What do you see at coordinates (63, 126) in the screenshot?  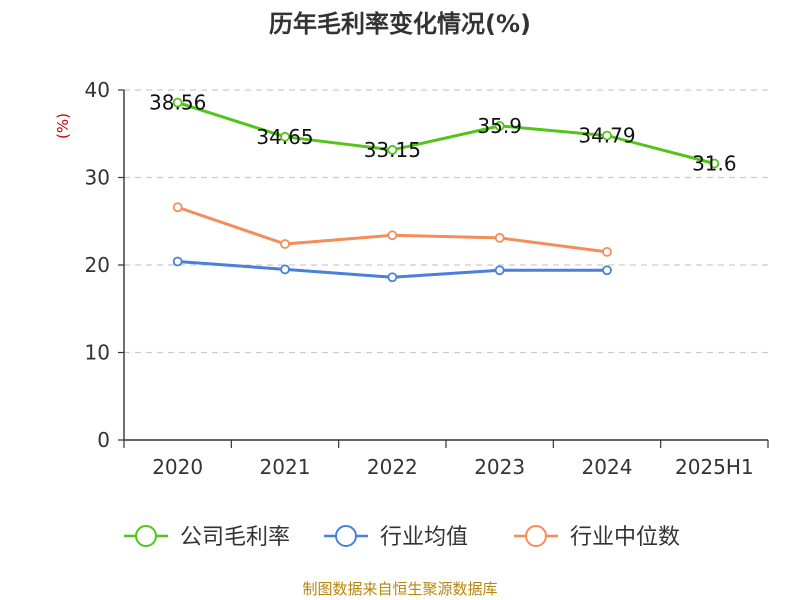 I see `y-axis-label: (%)` at bounding box center [63, 126].